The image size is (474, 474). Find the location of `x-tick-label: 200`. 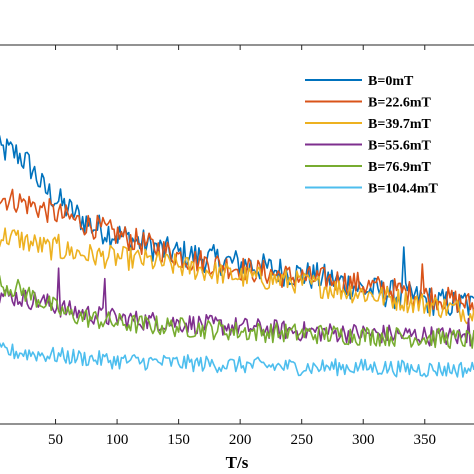

x-tick-label: 200 is located at coordinates (240, 440).